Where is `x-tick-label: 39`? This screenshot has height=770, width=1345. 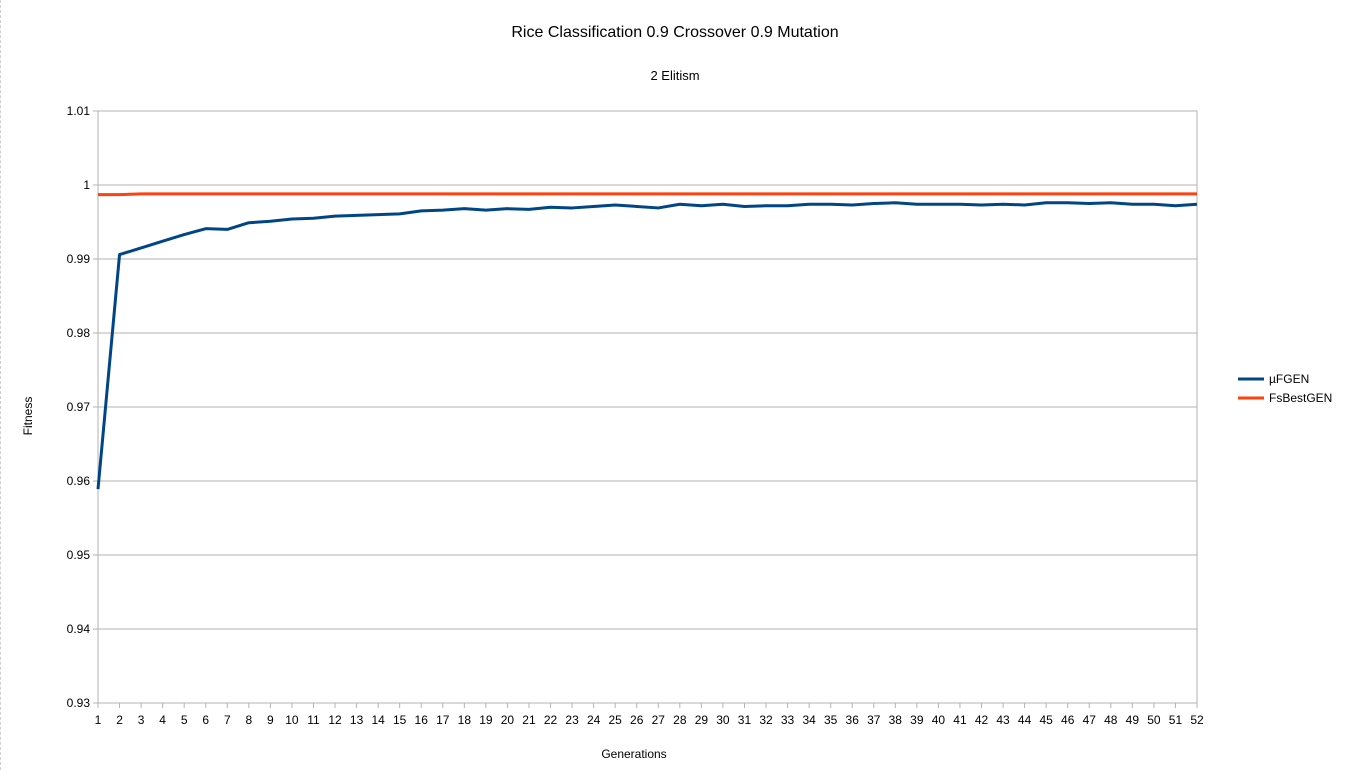
x-tick-label: 39 is located at coordinates (917, 720).